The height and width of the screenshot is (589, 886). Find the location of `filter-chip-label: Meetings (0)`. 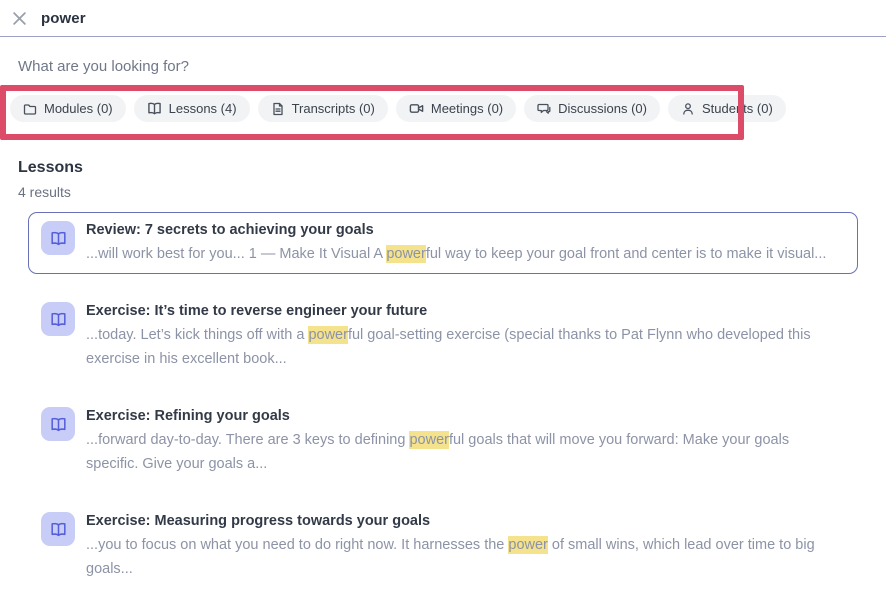

filter-chip-label: Meetings (0) is located at coordinates (467, 108).